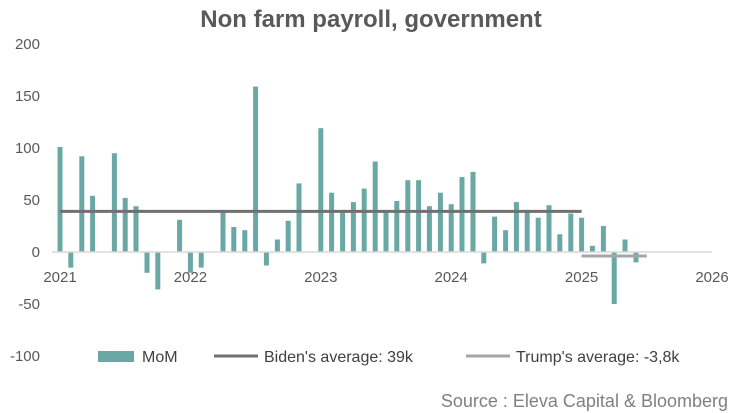 This screenshot has height=413, width=742. Describe the element at coordinates (116, 356) in the screenshot. I see `legend-swatch-mom` at that location.